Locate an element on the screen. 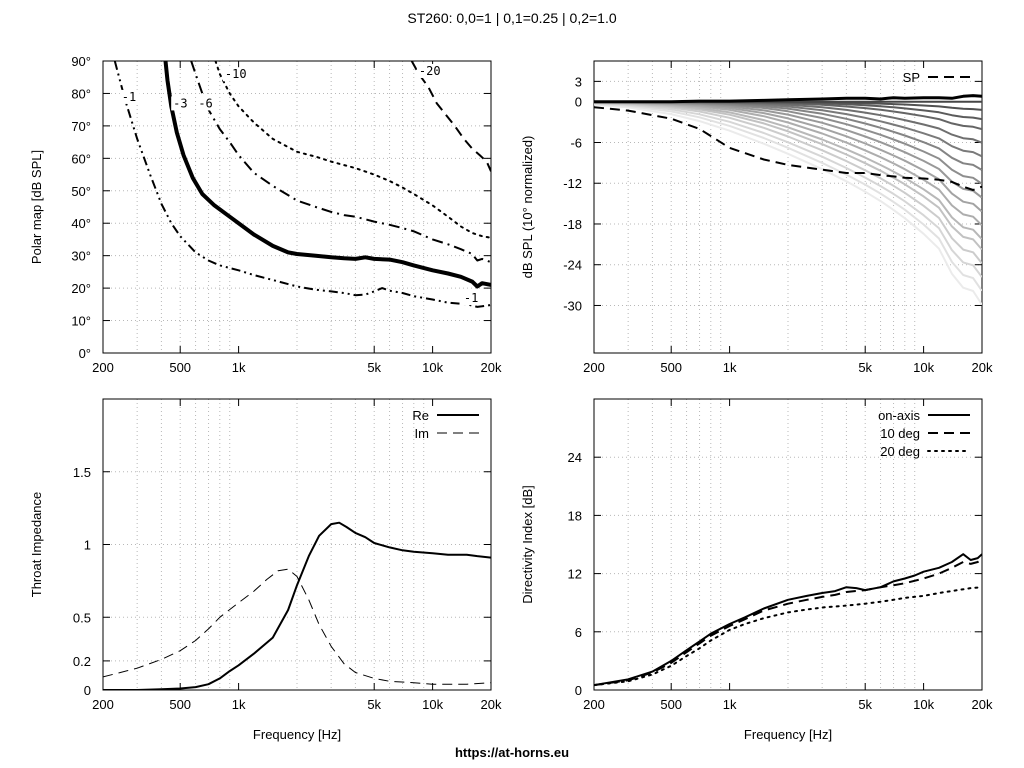  y-tick-label: -24 is located at coordinates (572, 265).